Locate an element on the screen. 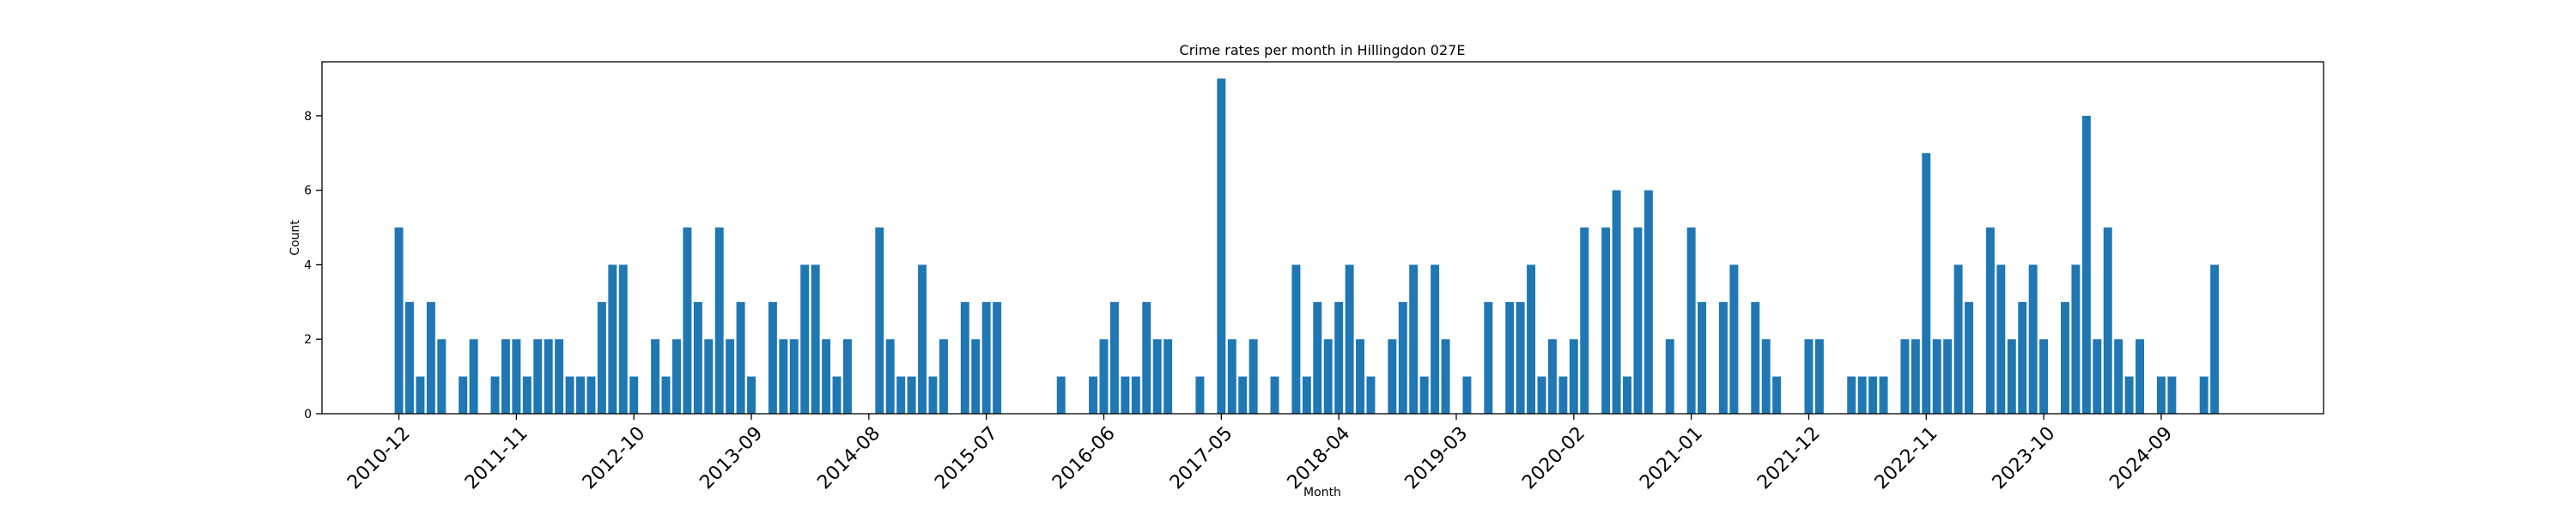  x-tick-label: 2021-01 is located at coordinates (1671, 458).